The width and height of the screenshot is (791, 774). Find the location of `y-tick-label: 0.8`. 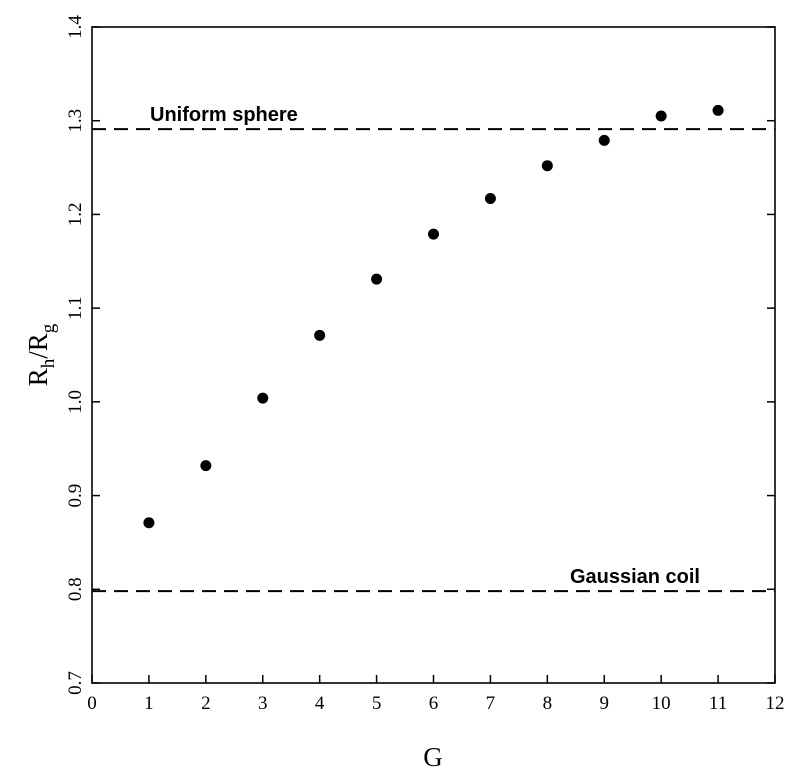

y-tick-label: 0.8 is located at coordinates (75, 589).